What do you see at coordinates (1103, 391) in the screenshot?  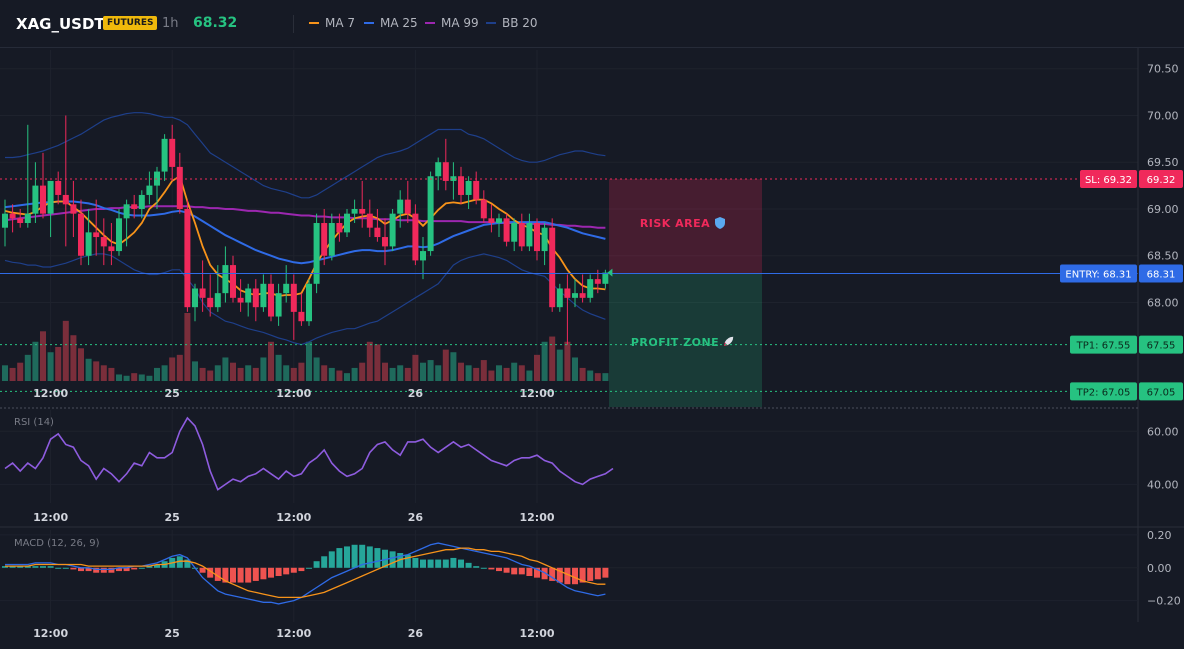 I see `tp2-tag` at bounding box center [1103, 391].